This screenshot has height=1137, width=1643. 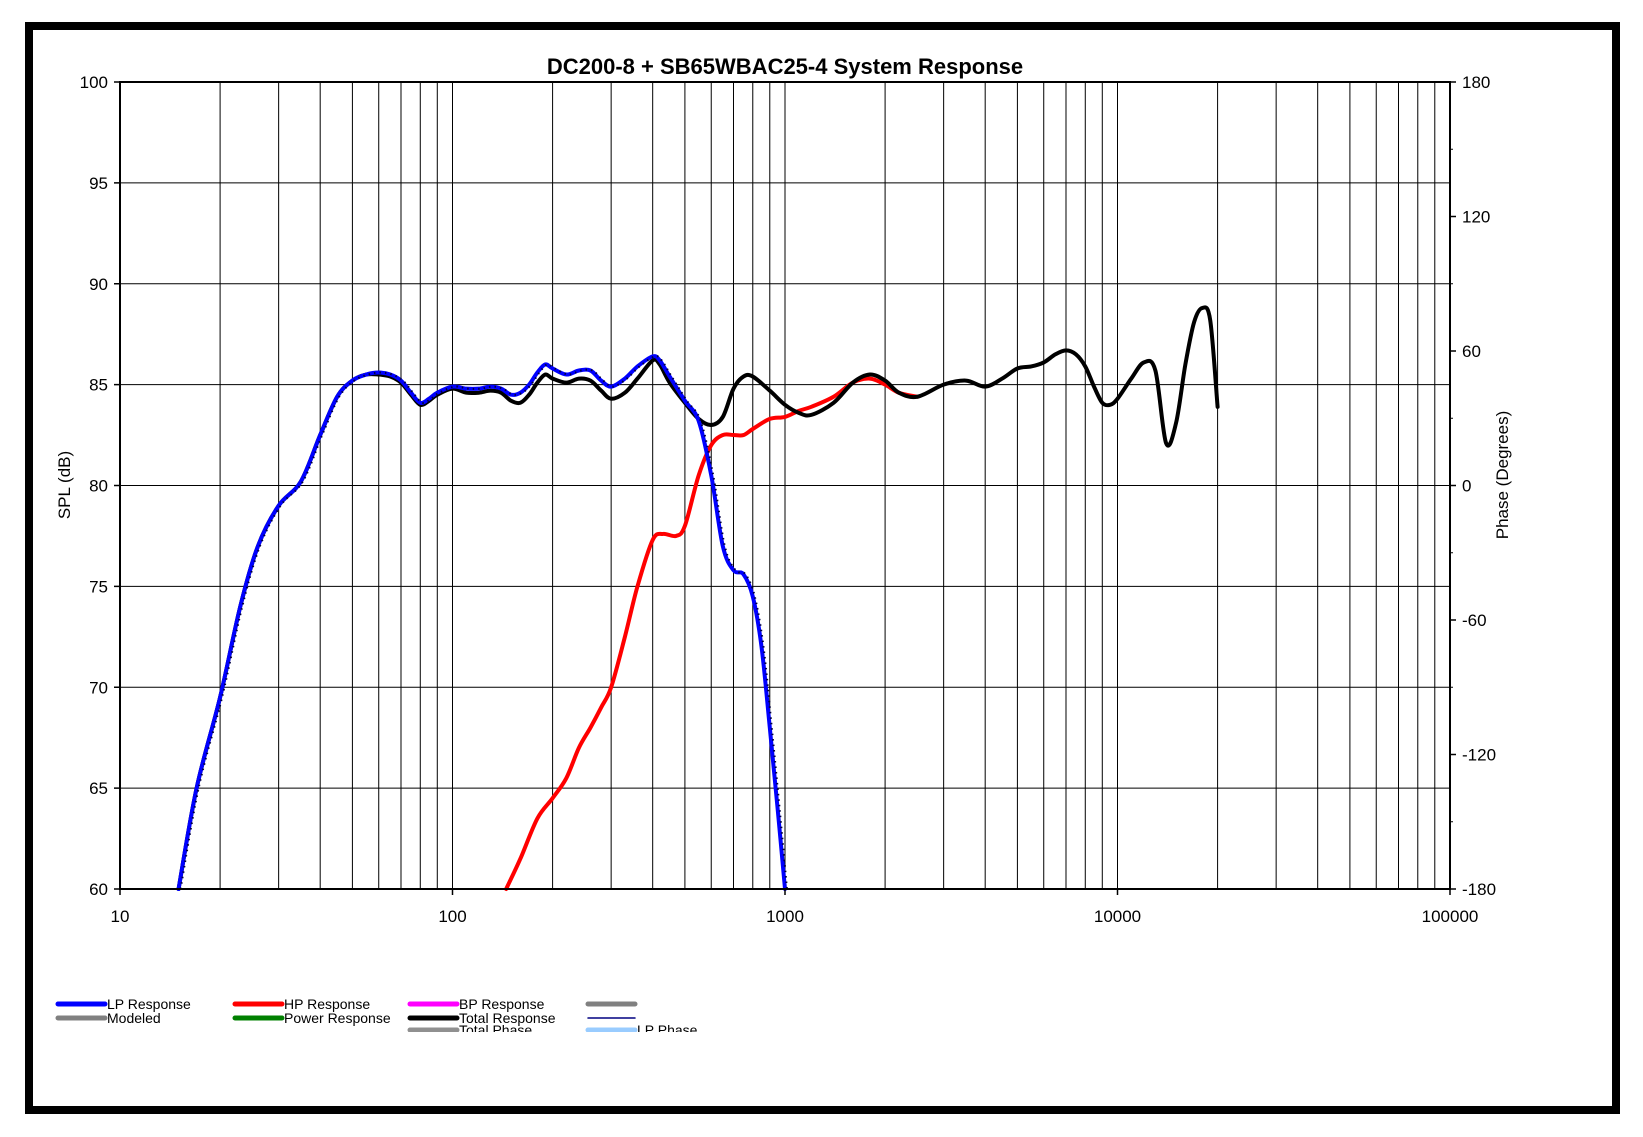 I want to click on y-tick-label: 85, so click(x=98, y=385).